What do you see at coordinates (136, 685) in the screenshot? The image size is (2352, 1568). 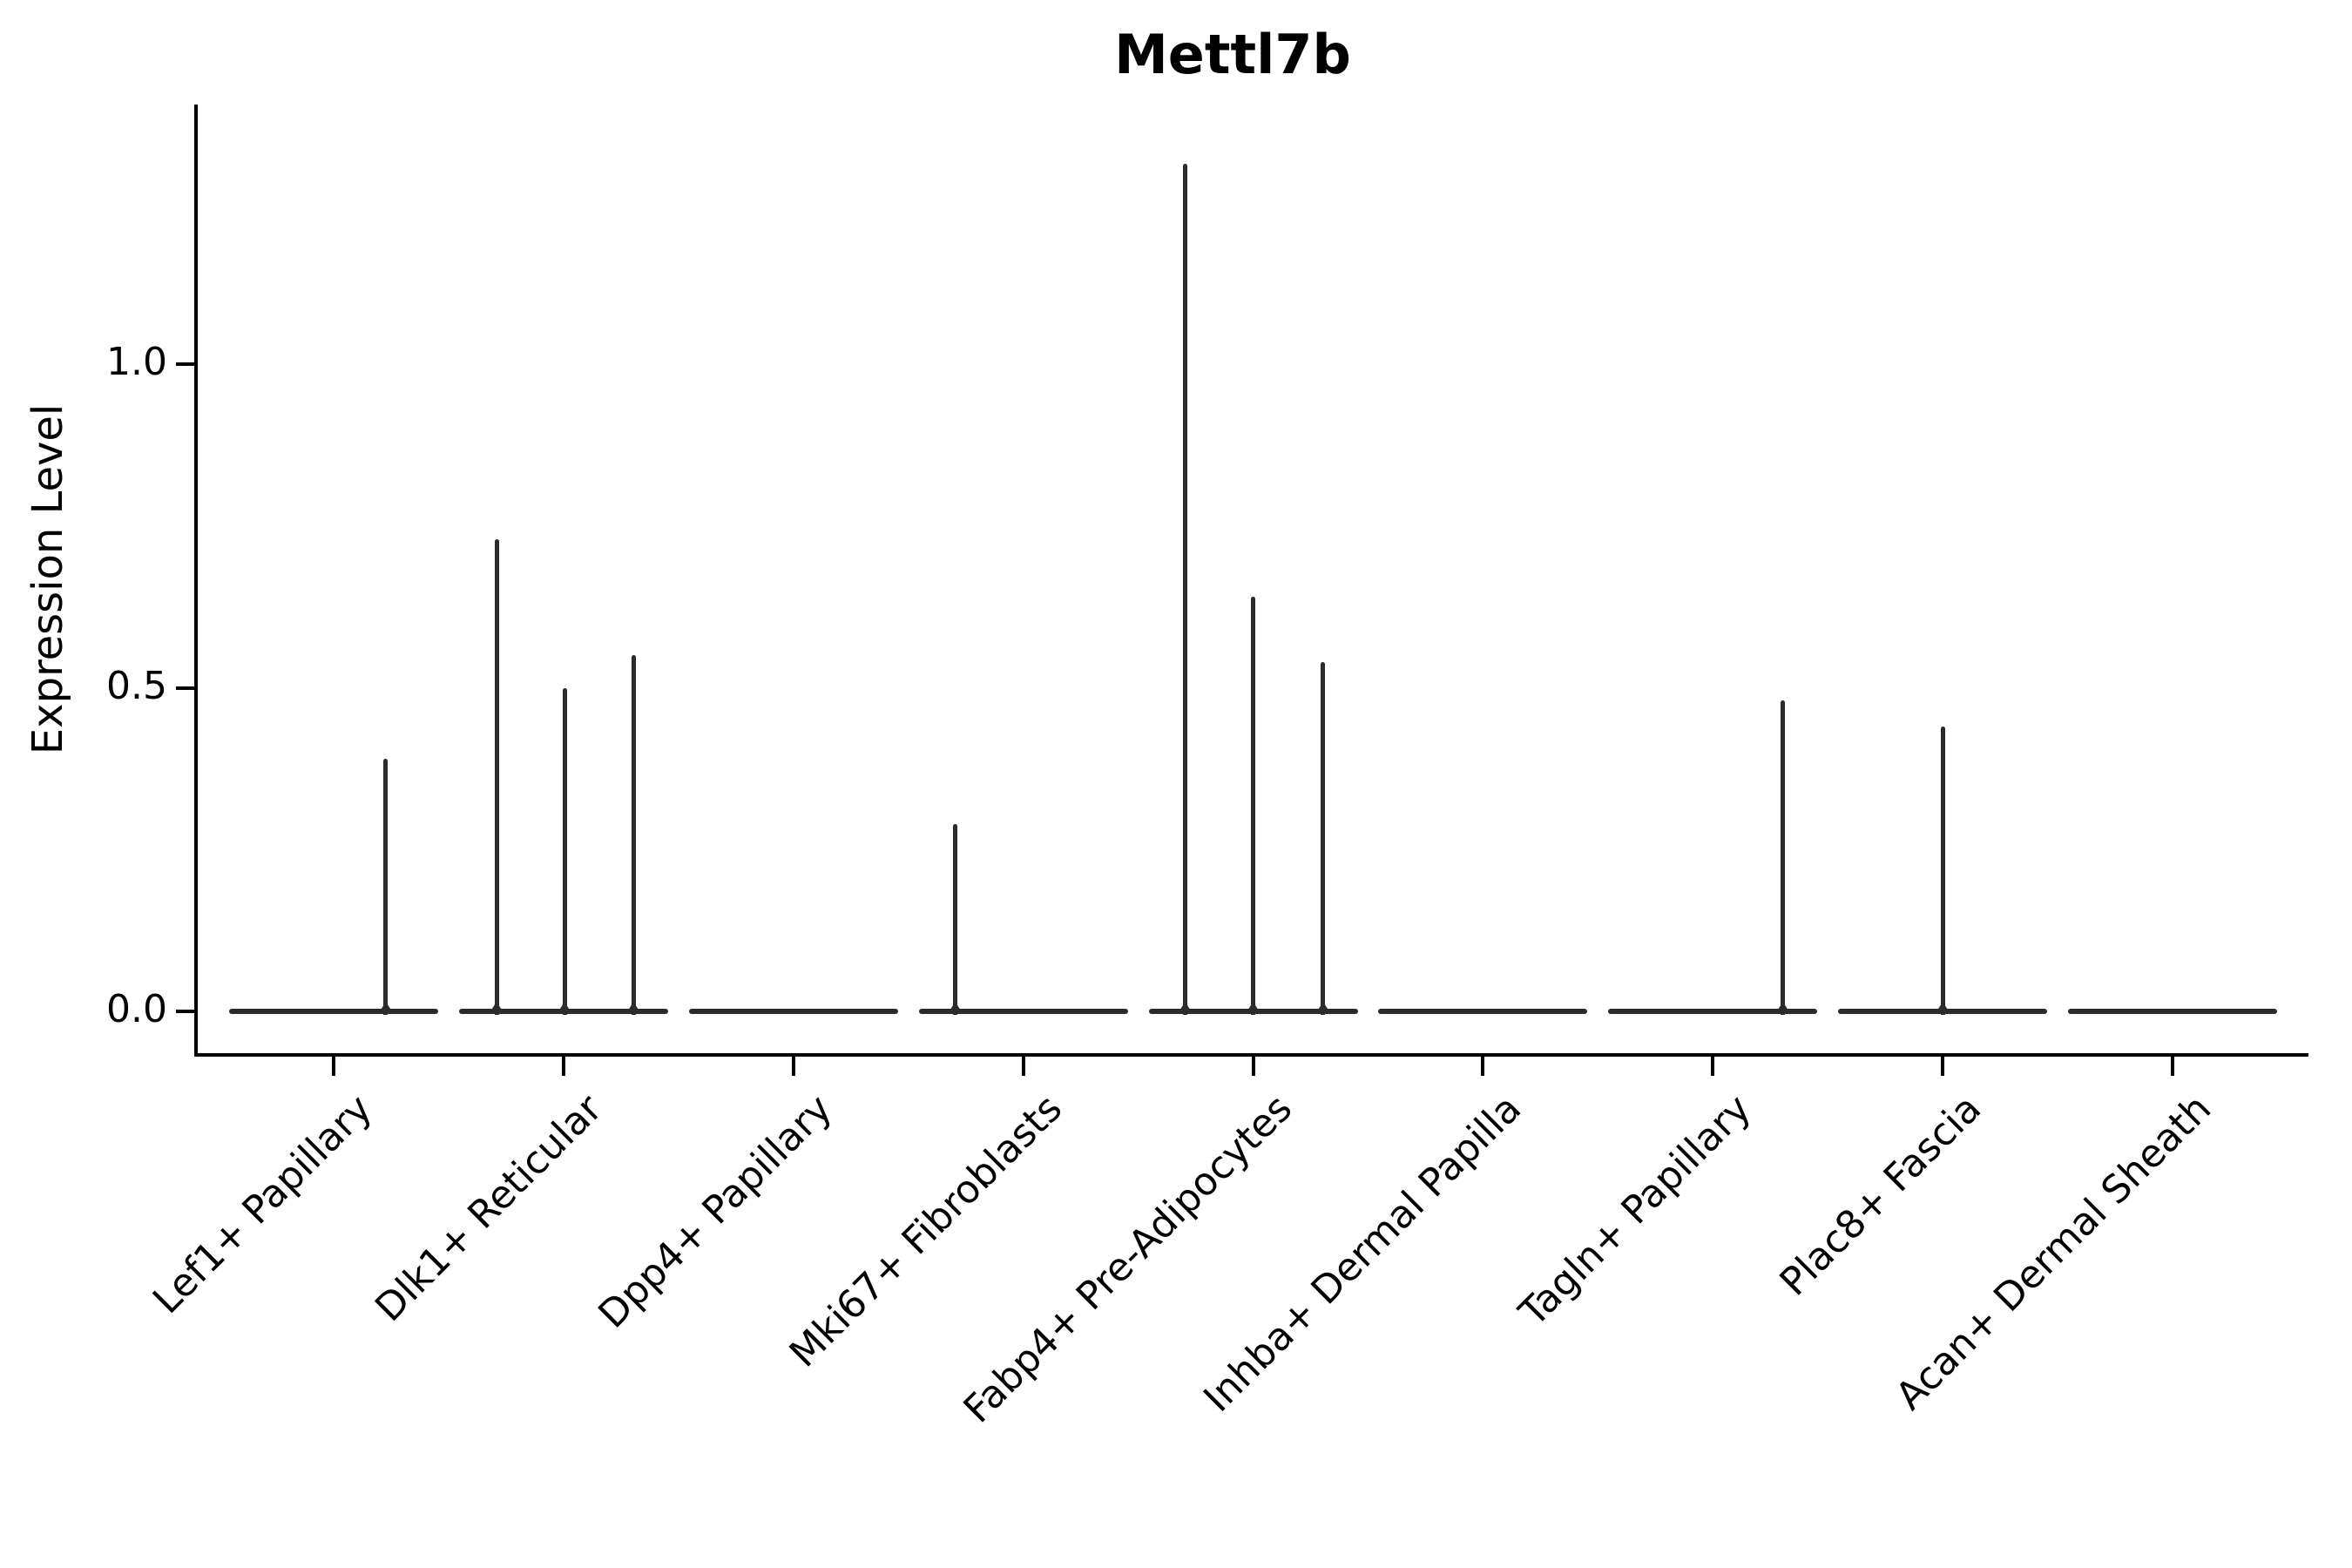 I see `y-axis-tick-label: 0.5` at bounding box center [136, 685].